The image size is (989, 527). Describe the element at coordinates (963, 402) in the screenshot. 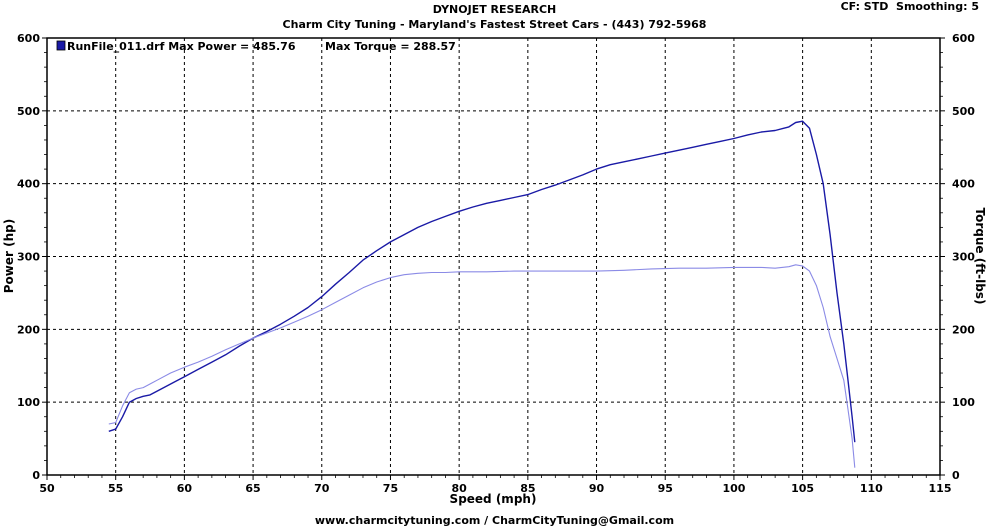

I see `y-tick-label-right: 100` at that location.